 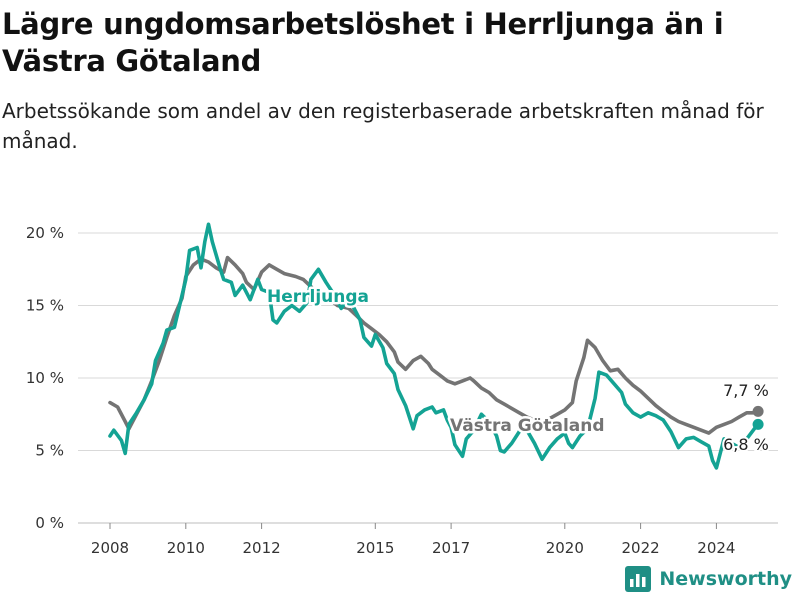 I want to click on x-tick-label: 2017, so click(x=451, y=548).